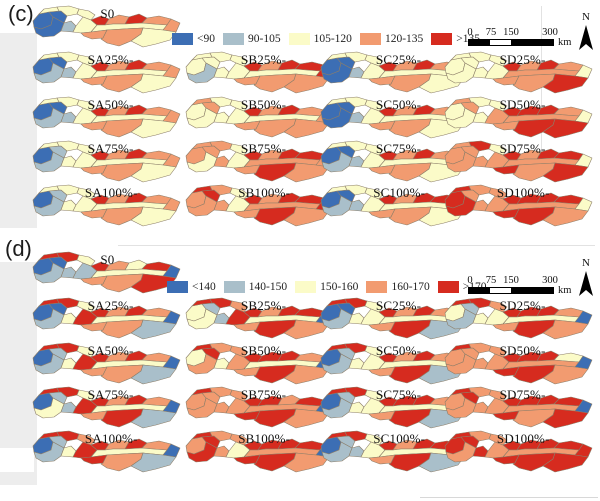 This screenshot has width=600, height=501. I want to click on legend-label: 150-160, so click(339, 287).